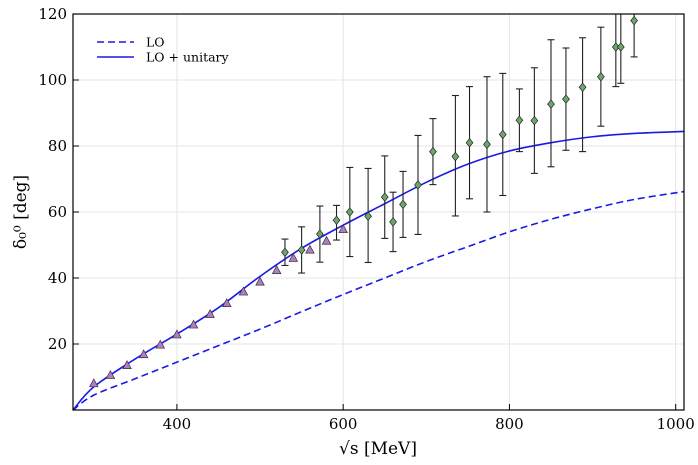 This screenshot has height=465, width=698. What do you see at coordinates (343, 424) in the screenshot?
I see `x-tick-label: 600` at bounding box center [343, 424].